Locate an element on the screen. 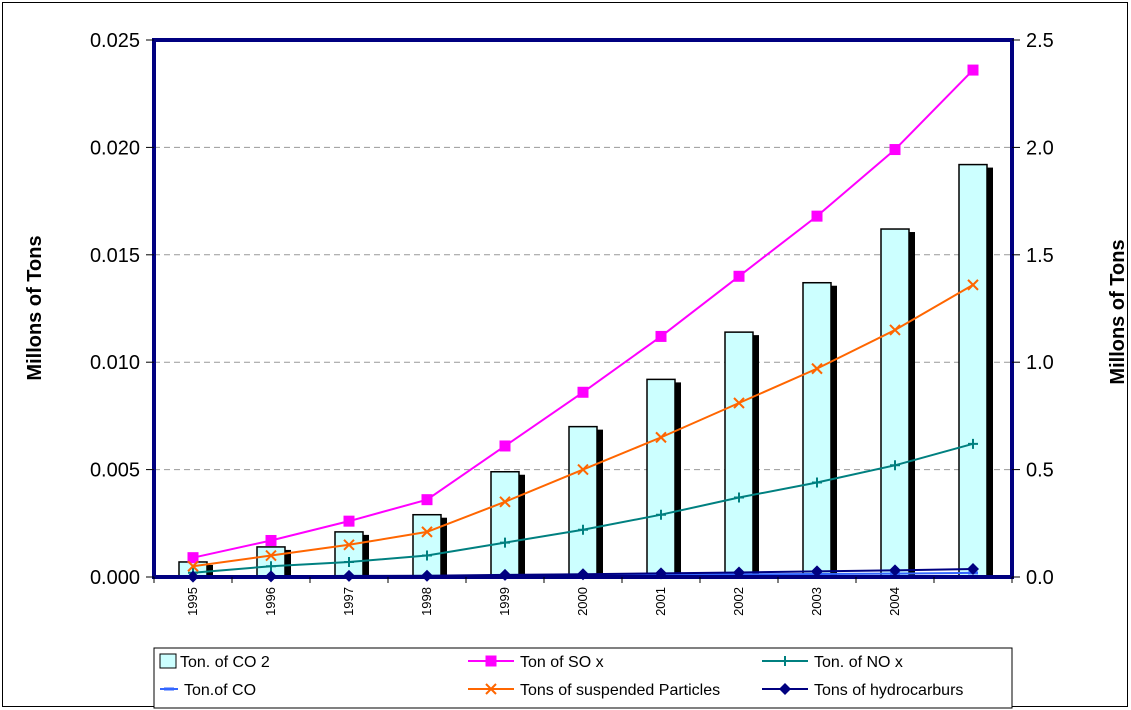  x-tick-label: 1996 is located at coordinates (270, 601).